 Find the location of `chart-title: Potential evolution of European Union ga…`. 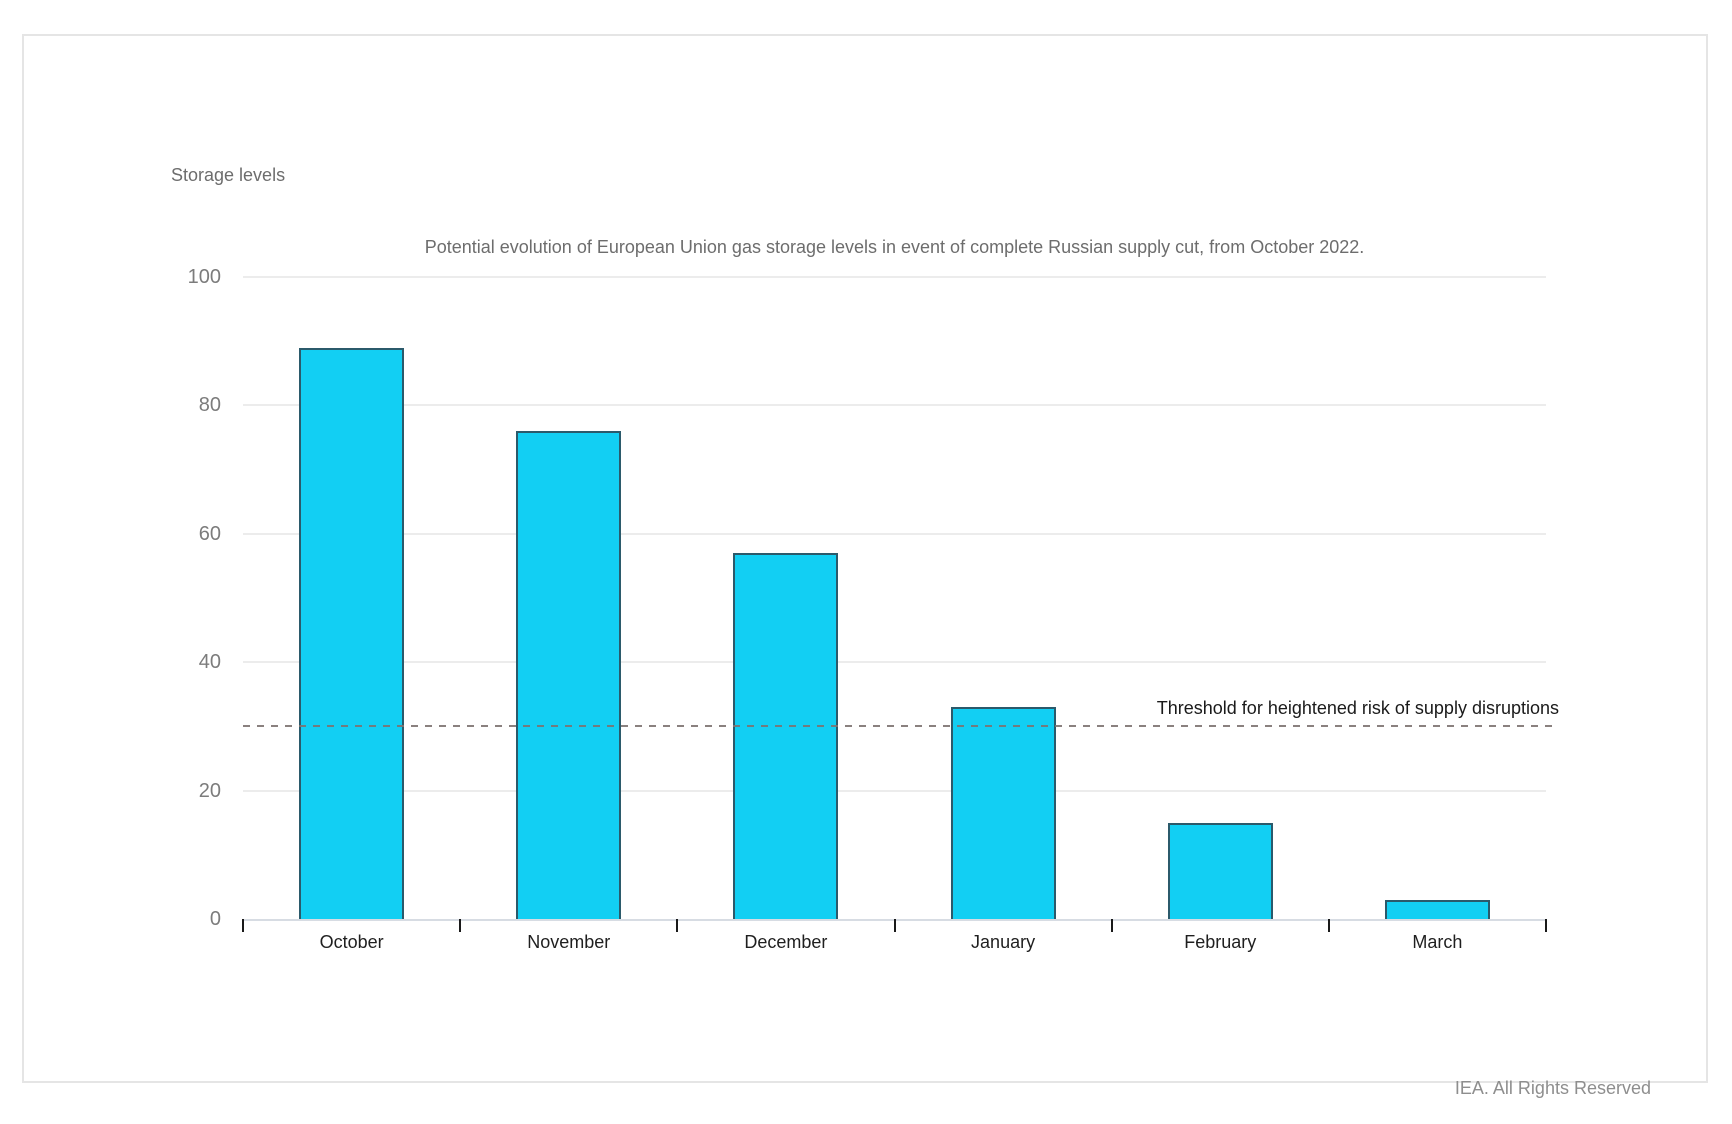

chart-title: Potential evolution of European Union ga… is located at coordinates (894, 247).